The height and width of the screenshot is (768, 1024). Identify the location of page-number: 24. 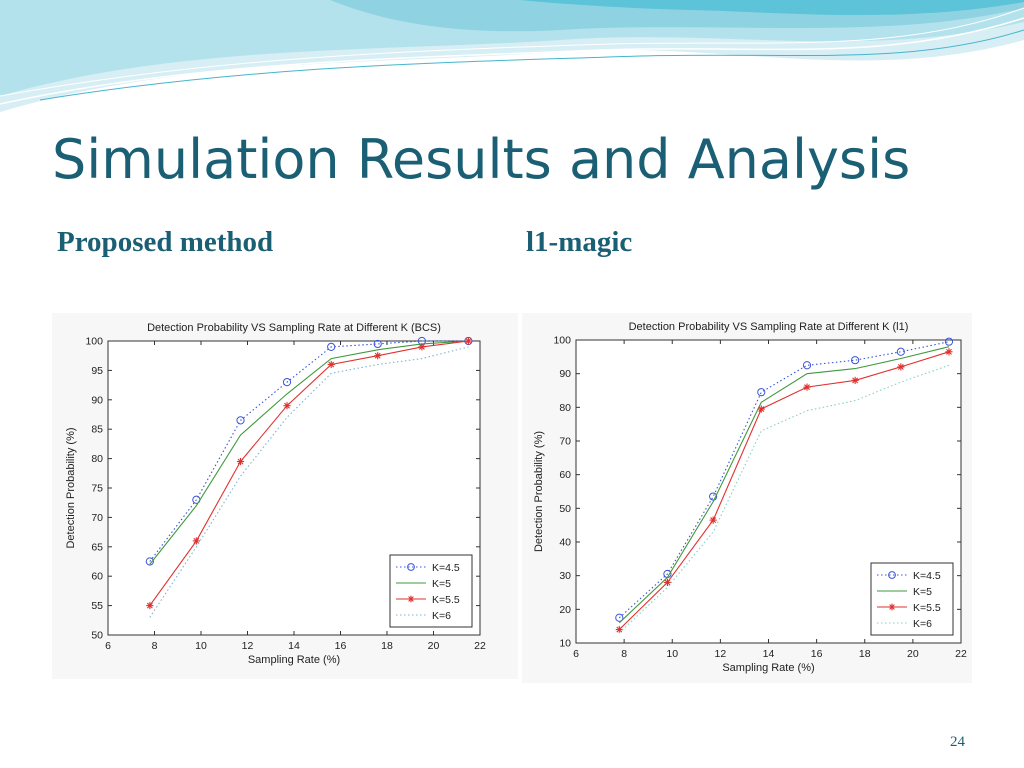
(957, 742).